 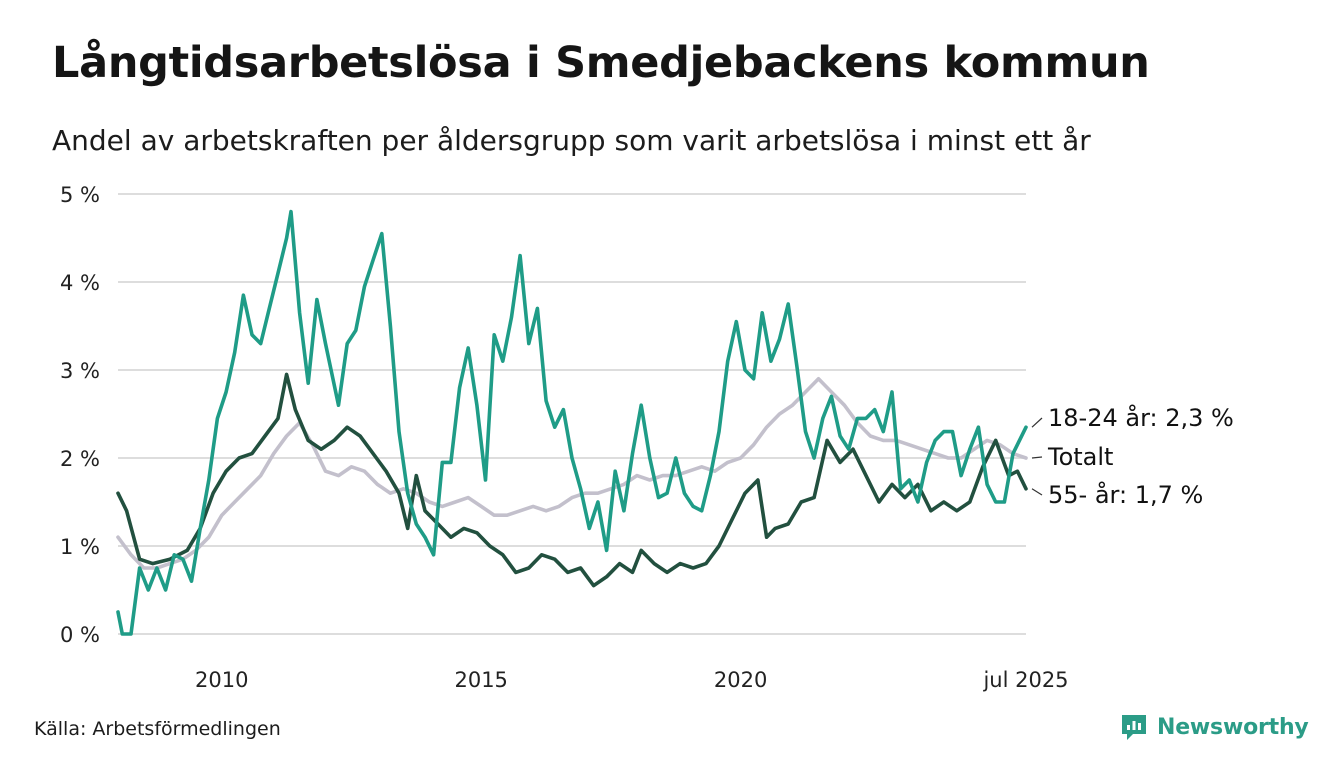 What do you see at coordinates (80, 195) in the screenshot?
I see `y-tick-label: 5 %` at bounding box center [80, 195].